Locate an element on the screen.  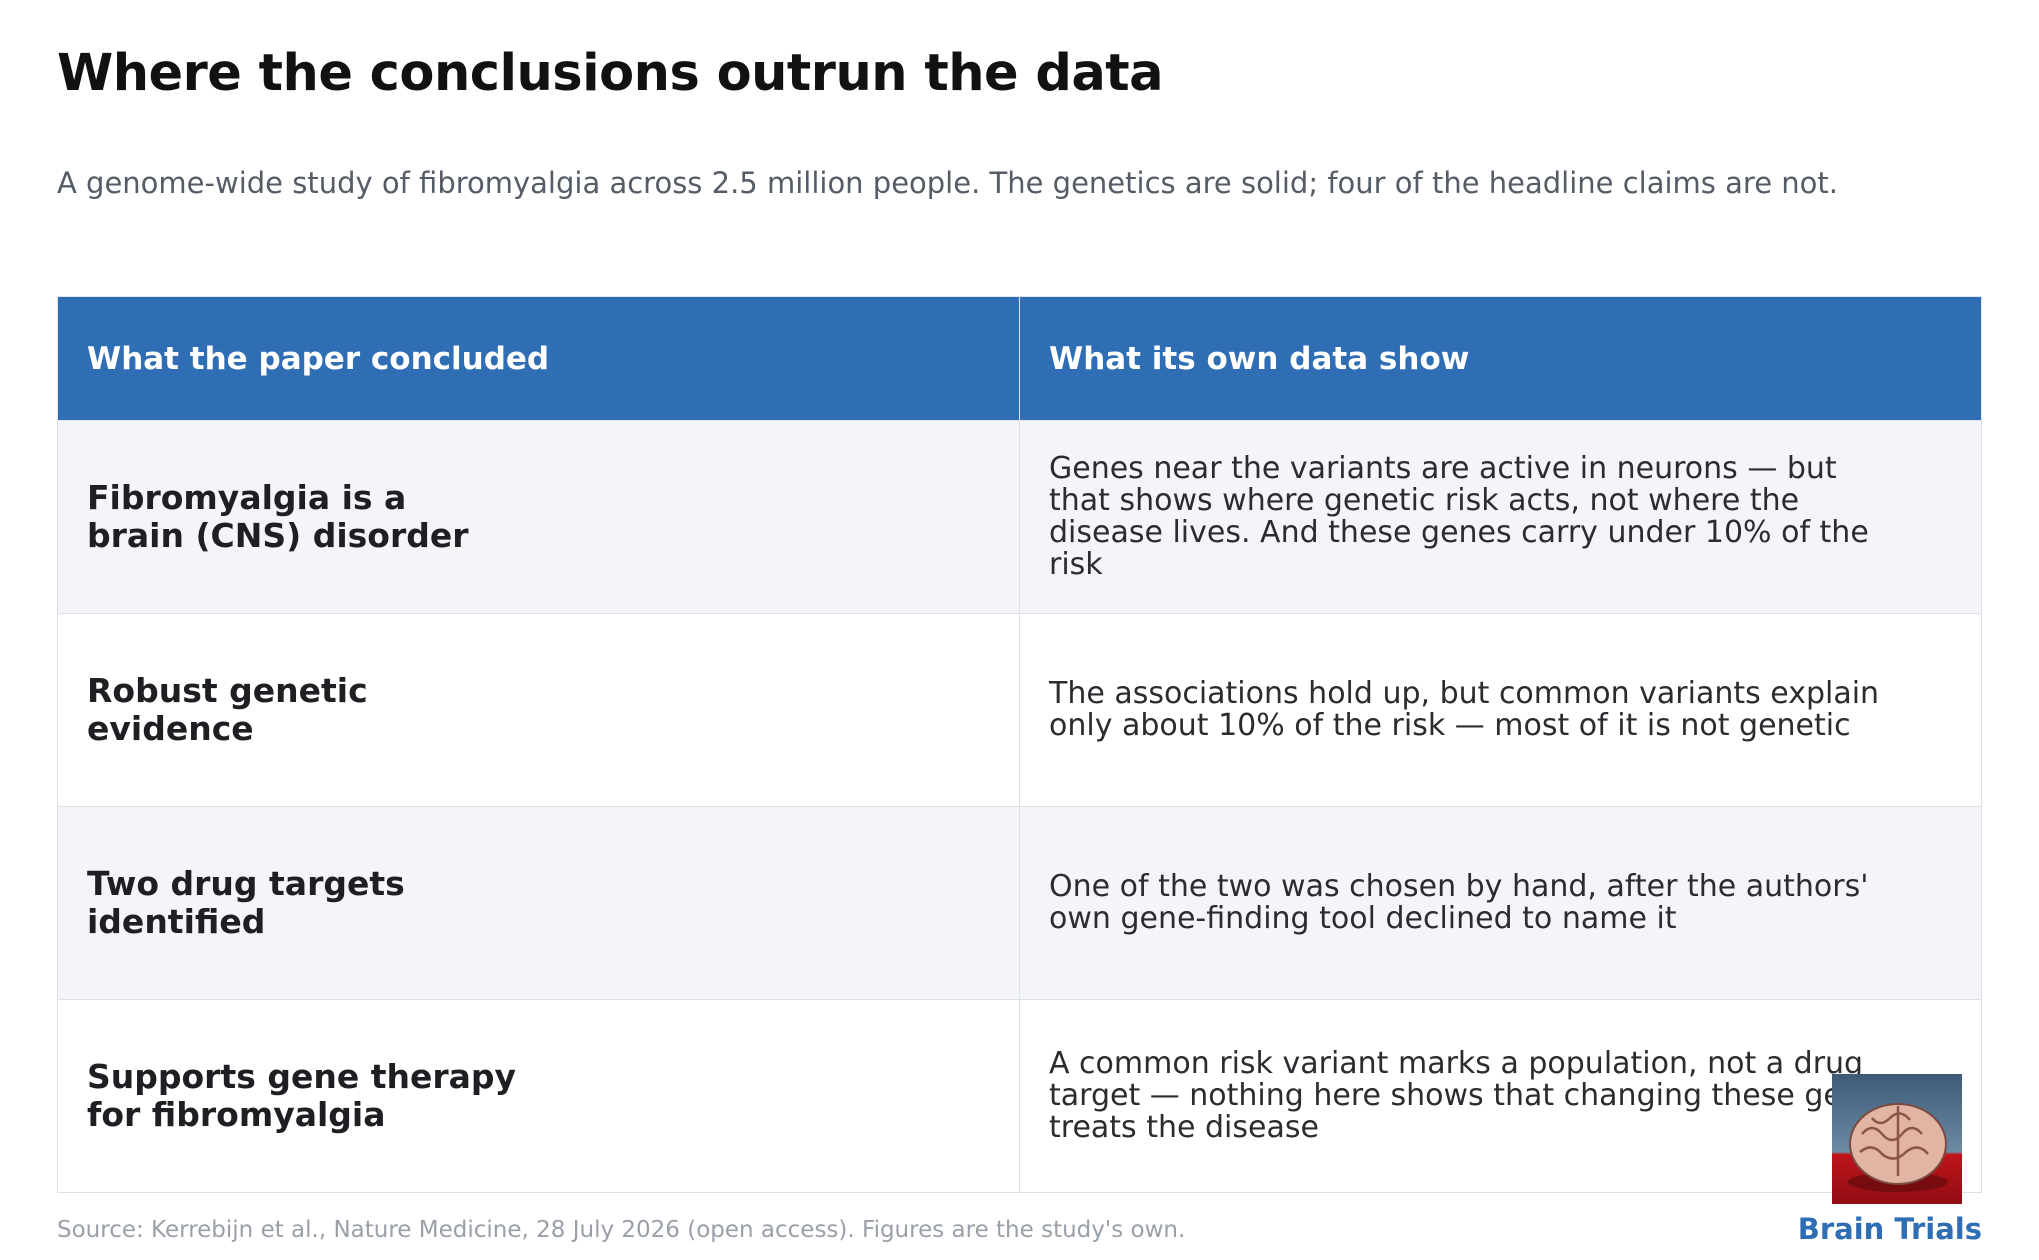
title: Where the conclusions outrun the data is located at coordinates (610, 73).